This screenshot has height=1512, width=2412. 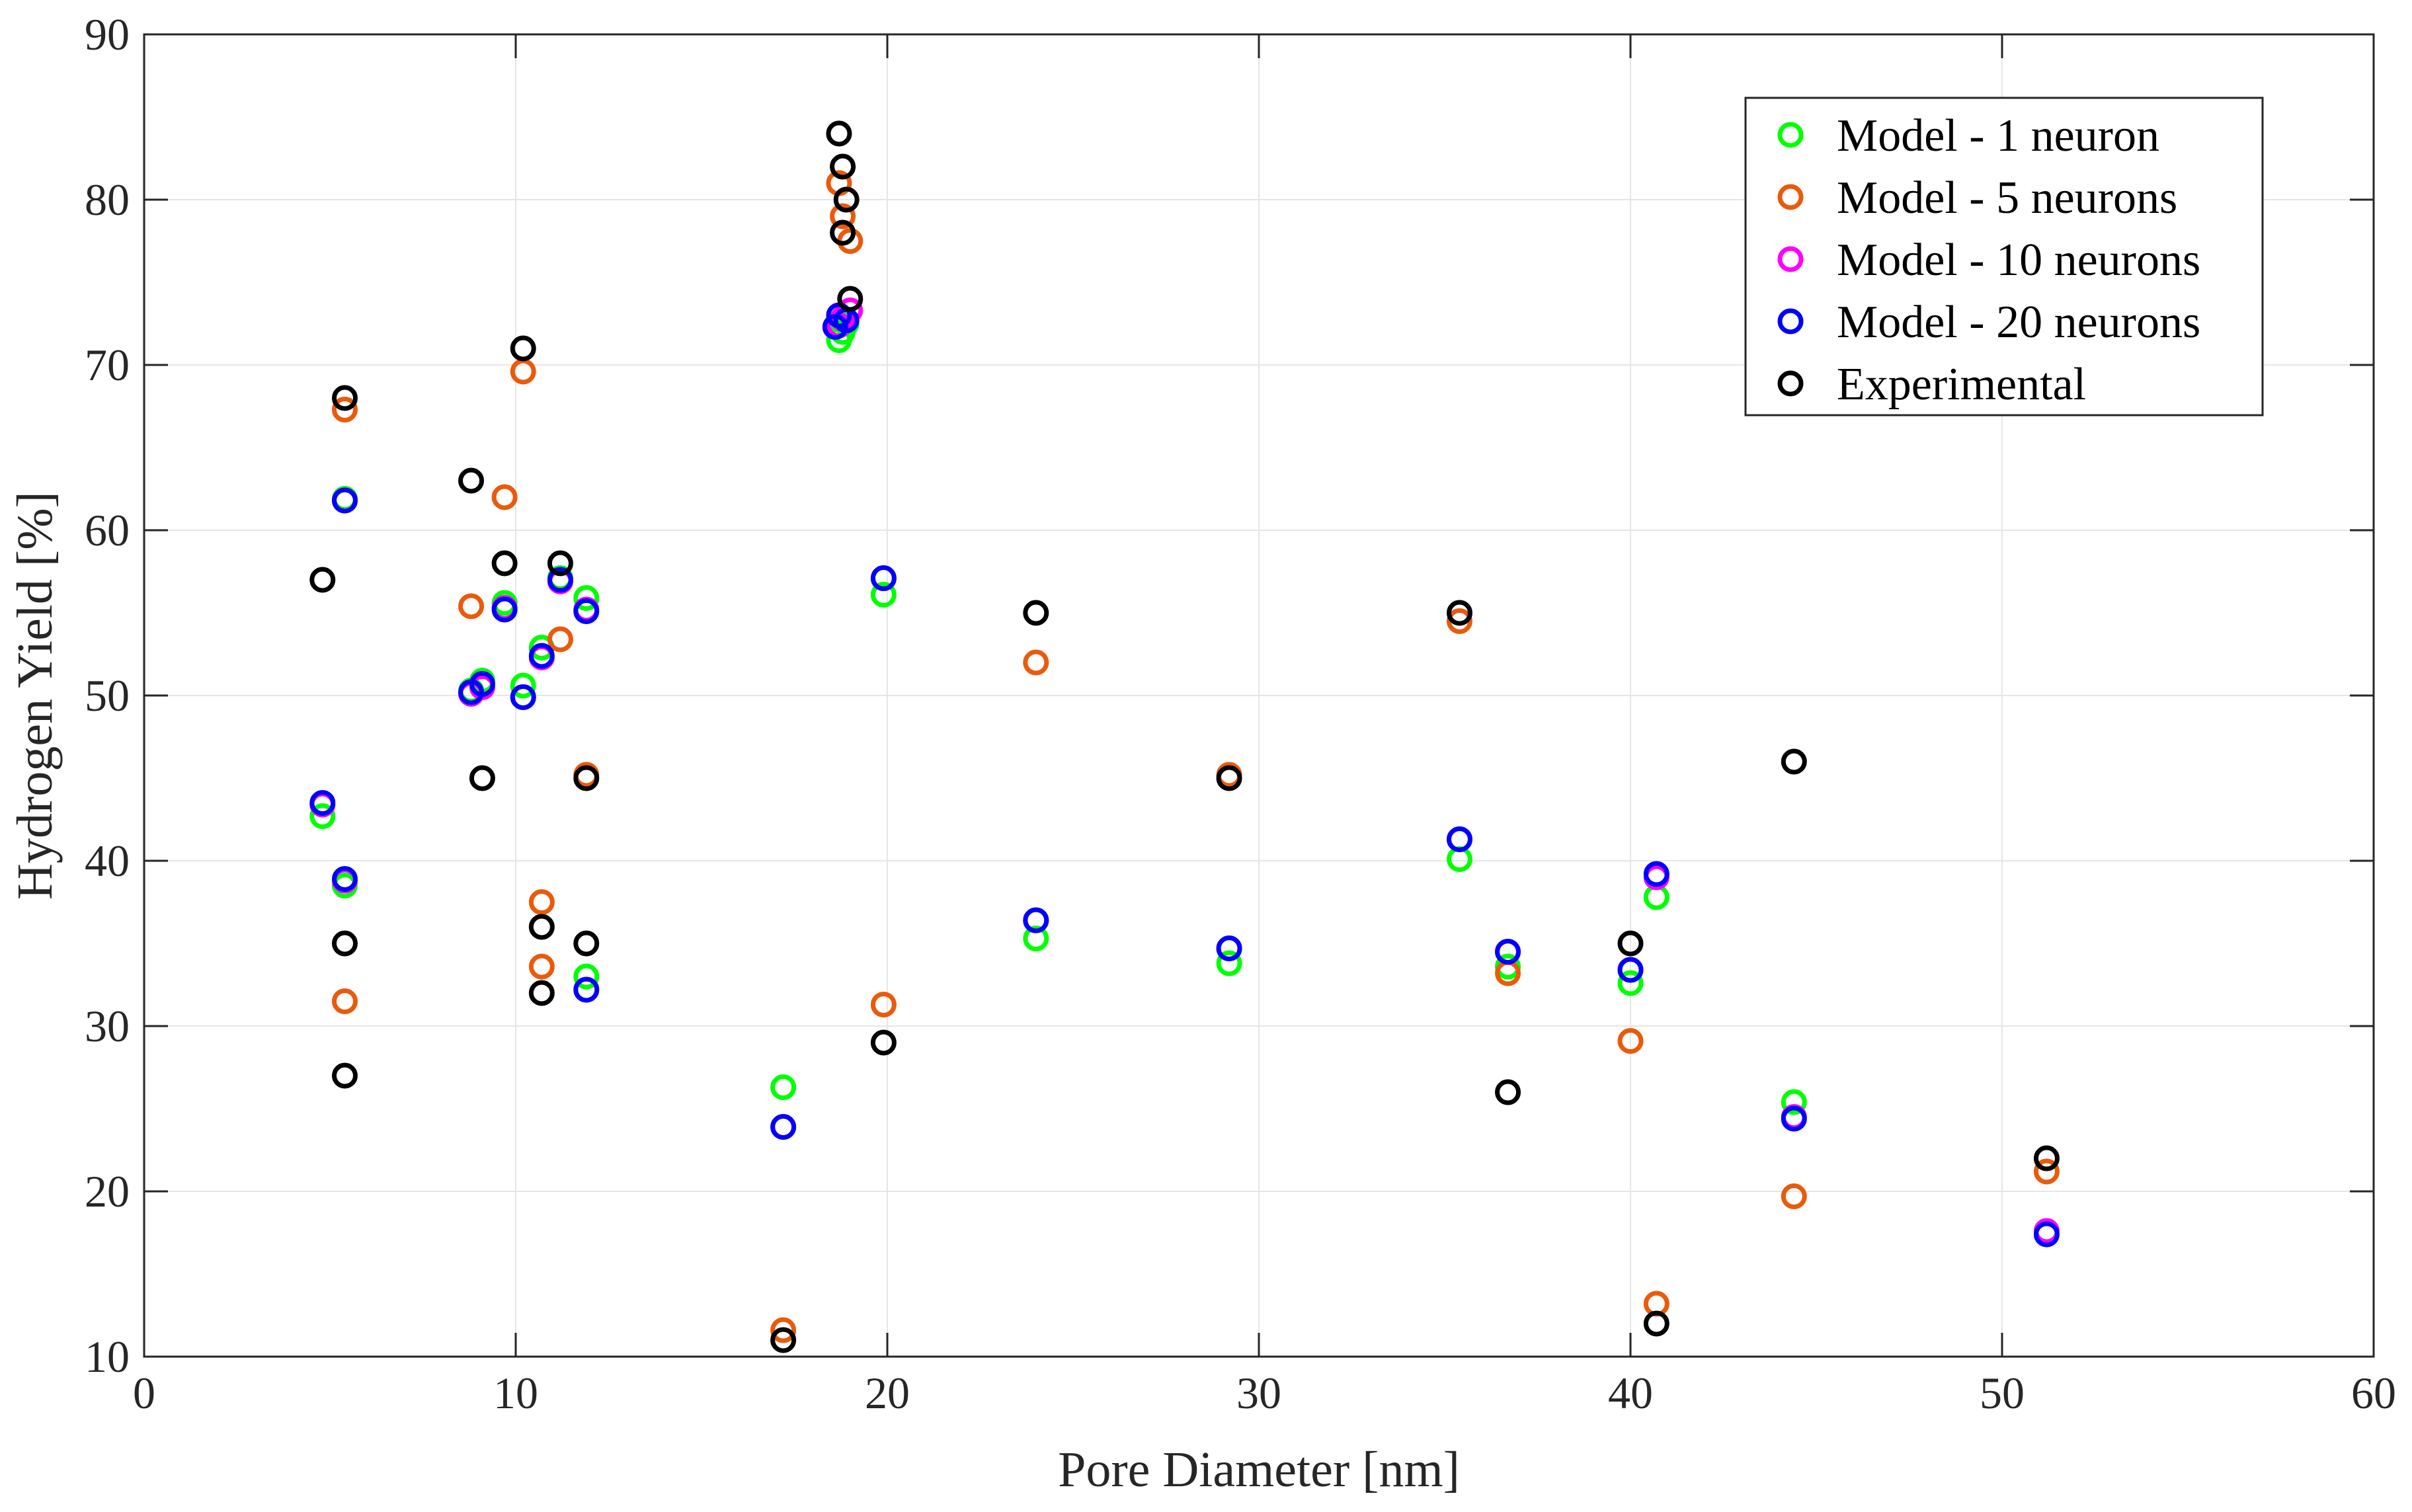 What do you see at coordinates (1998, 135) in the screenshot?
I see `legend-label: Model - 1 neuron` at bounding box center [1998, 135].